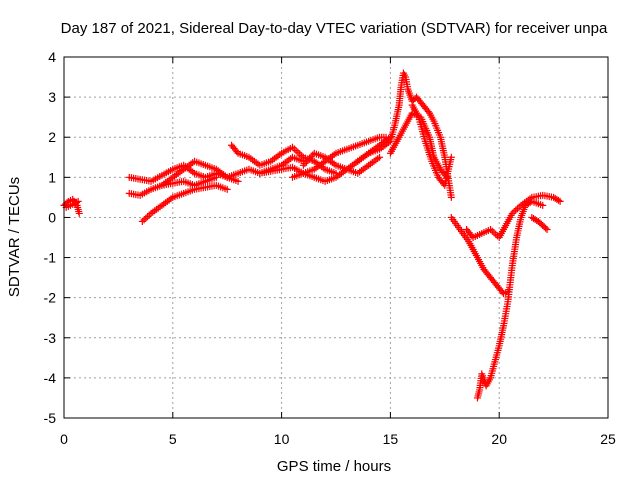 The width and height of the screenshot is (640, 480). Describe the element at coordinates (52, 137) in the screenshot. I see `y-tick-label: 2` at that location.